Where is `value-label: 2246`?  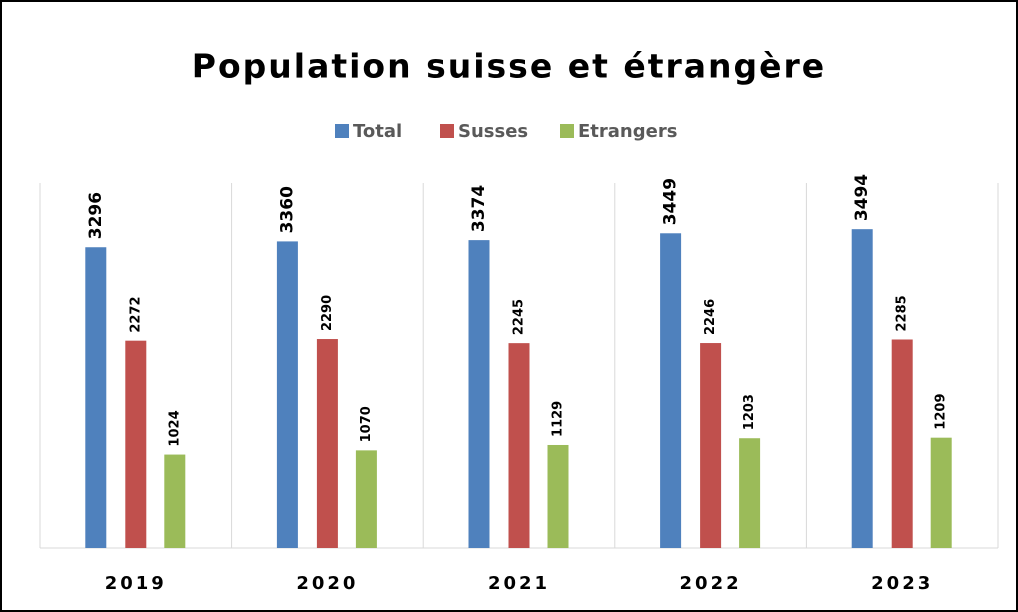
value-label: 2246 is located at coordinates (710, 317).